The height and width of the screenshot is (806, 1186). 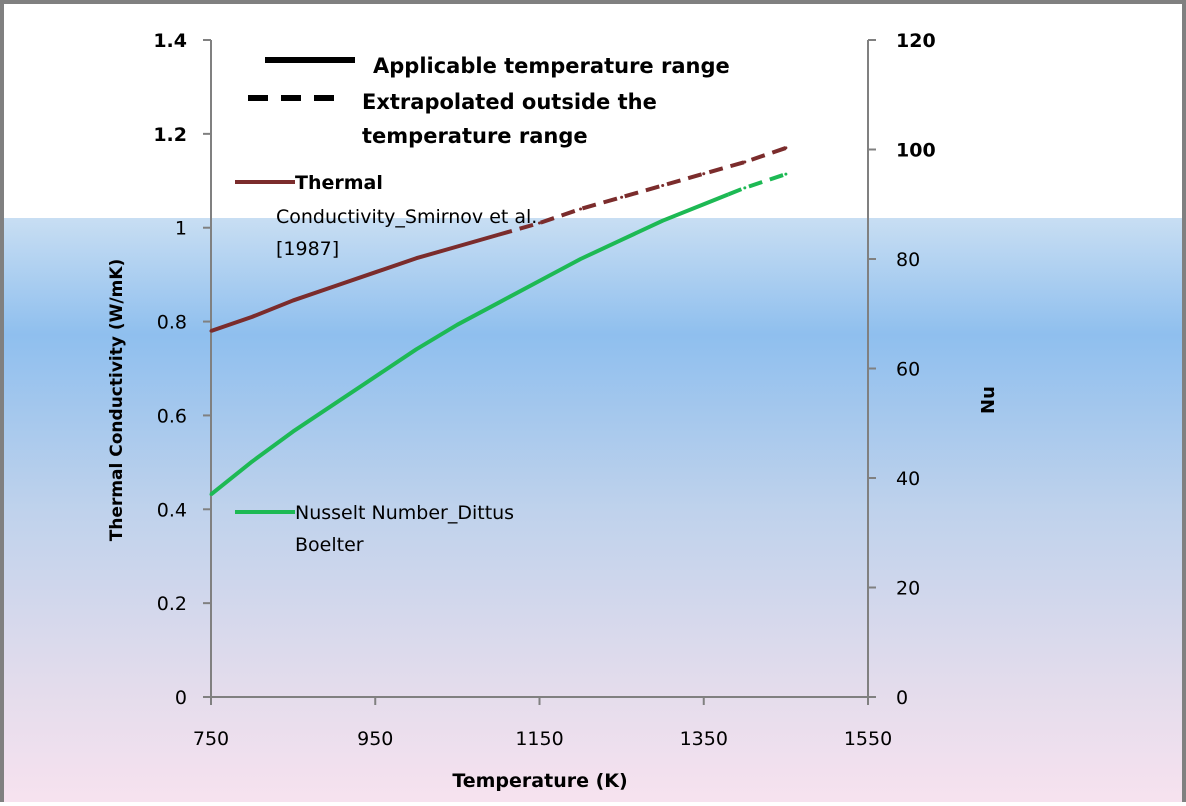 I want to click on nusselt-number-line-dashed, so click(x=757, y=184).